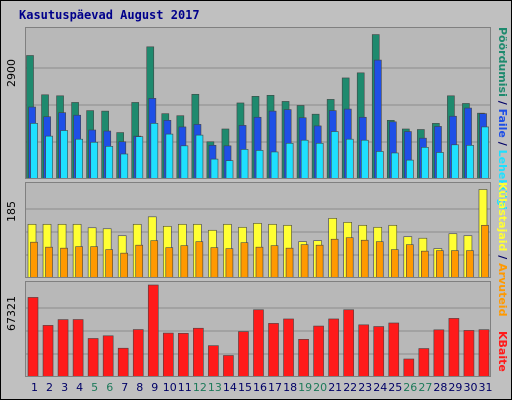 The height and width of the screenshot is (400, 512). What do you see at coordinates (501, 249) in the screenshot?
I see `middle-legend: Külastajaid / Arvuteid` at bounding box center [501, 249].